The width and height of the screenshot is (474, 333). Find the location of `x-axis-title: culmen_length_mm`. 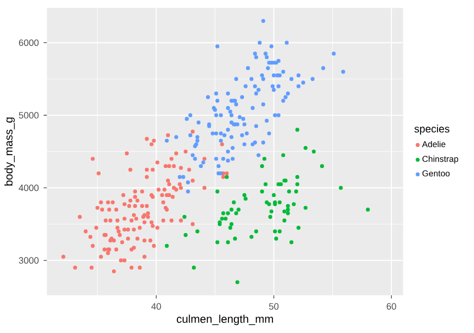

x-axis-title: culmen_length_mm is located at coordinates (224, 320).